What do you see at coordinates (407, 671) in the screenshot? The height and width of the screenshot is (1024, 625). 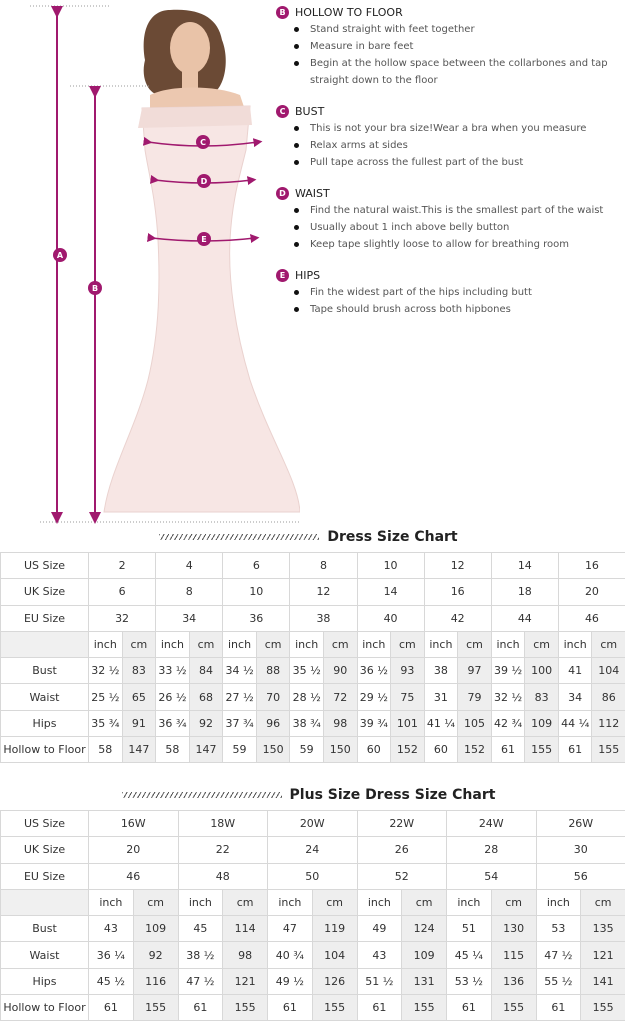 I see `cm-value: 93` at bounding box center [407, 671].